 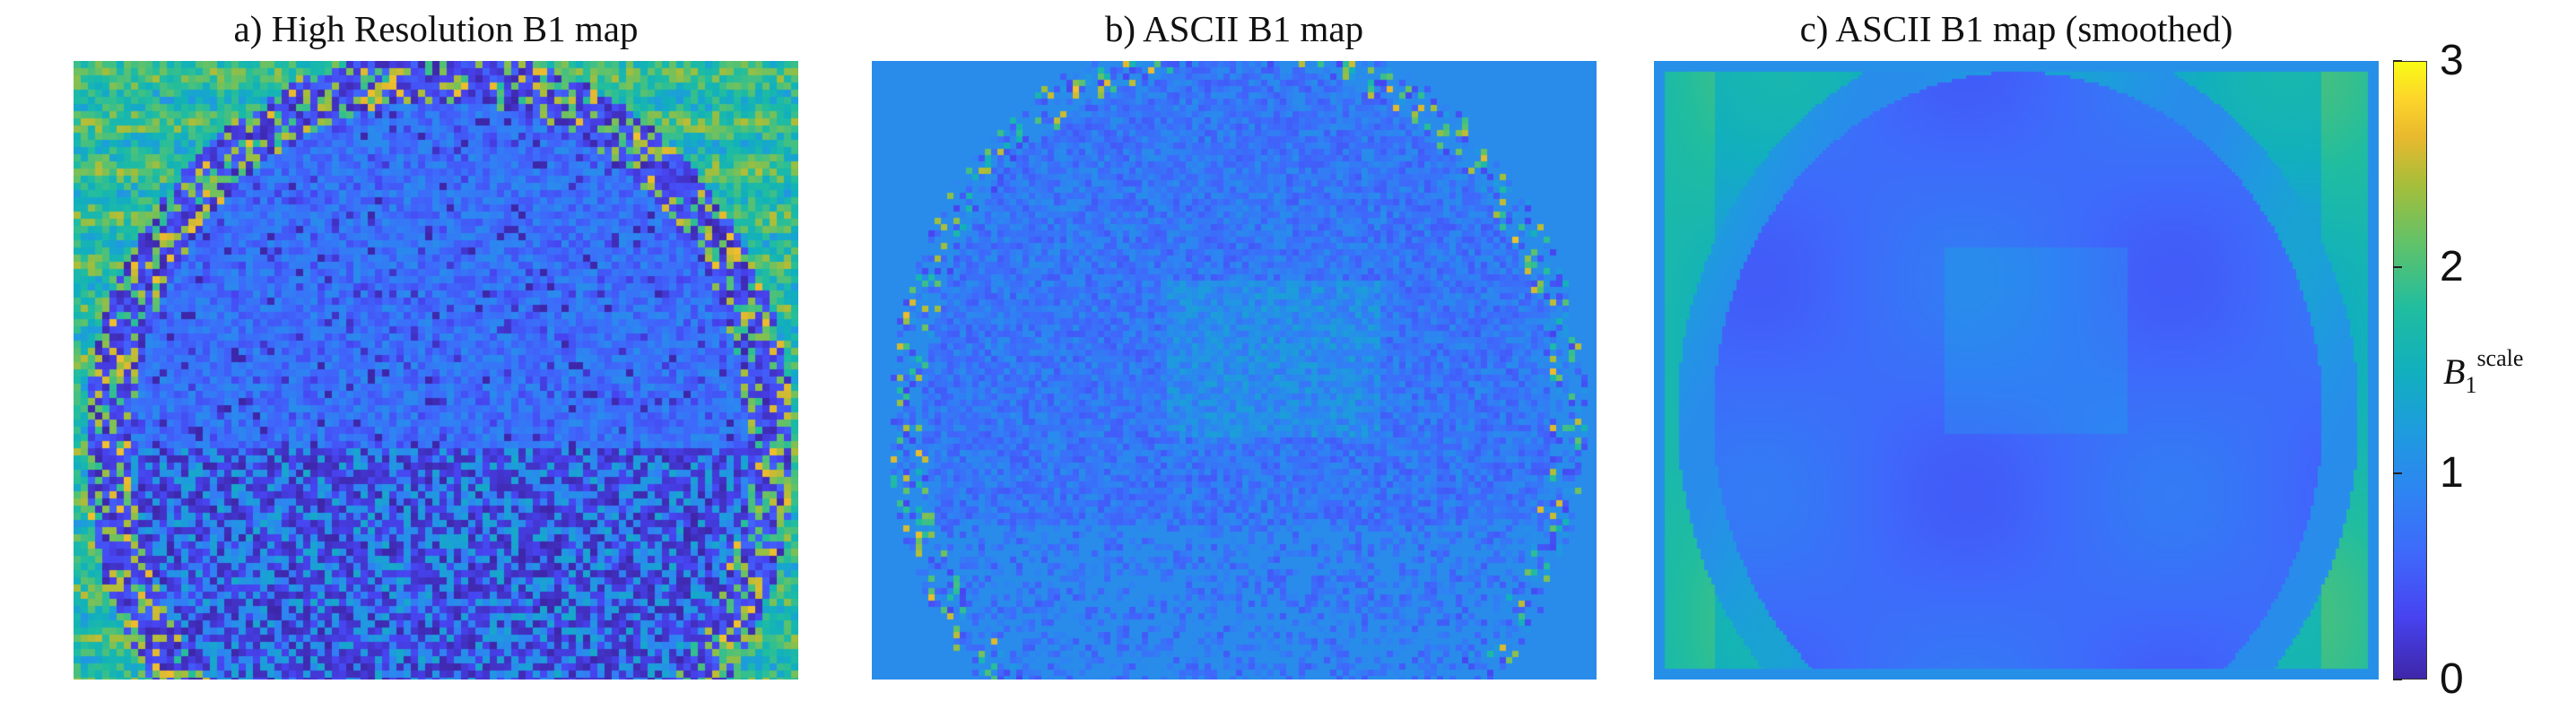 What do you see at coordinates (2454, 372) in the screenshot?
I see `colorbar-label-main: B` at bounding box center [2454, 372].